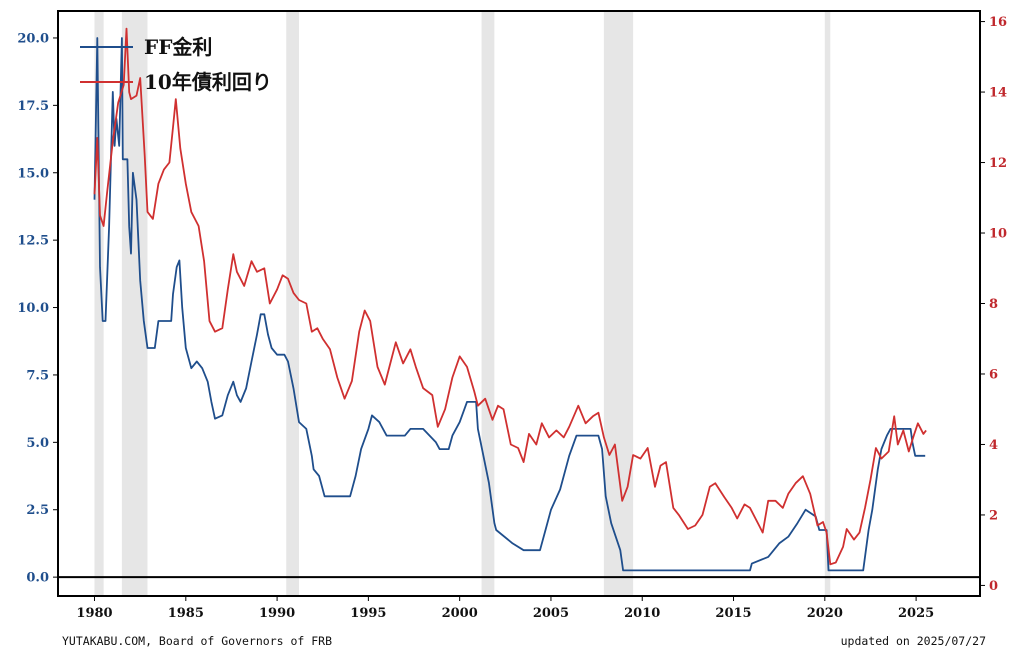  I want to click on left-tick-label: 12.5, so click(33, 241).